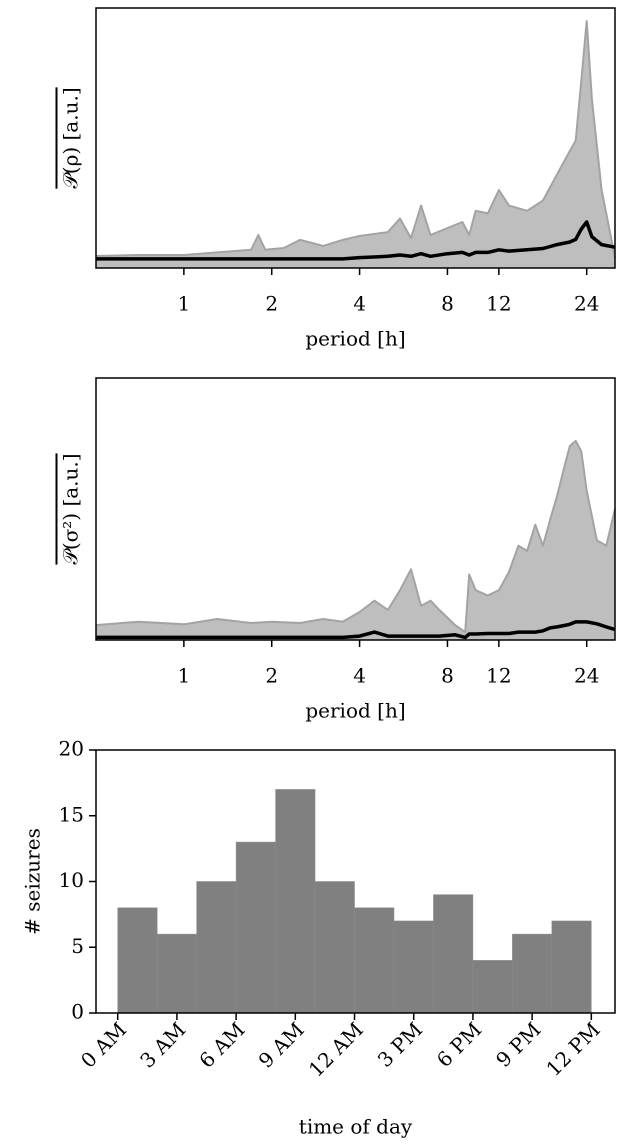  Describe the element at coordinates (71, 814) in the screenshot. I see `y-tick-label: 15` at that location.